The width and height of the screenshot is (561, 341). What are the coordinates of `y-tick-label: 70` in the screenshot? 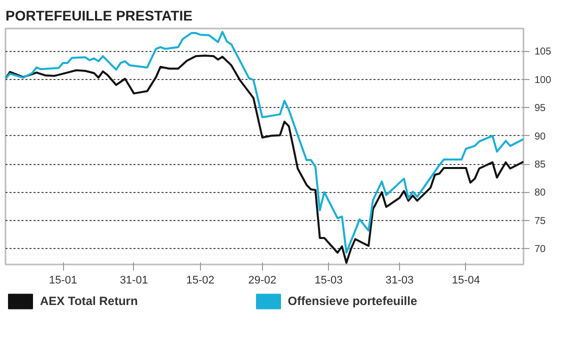 It's located at (540, 250).